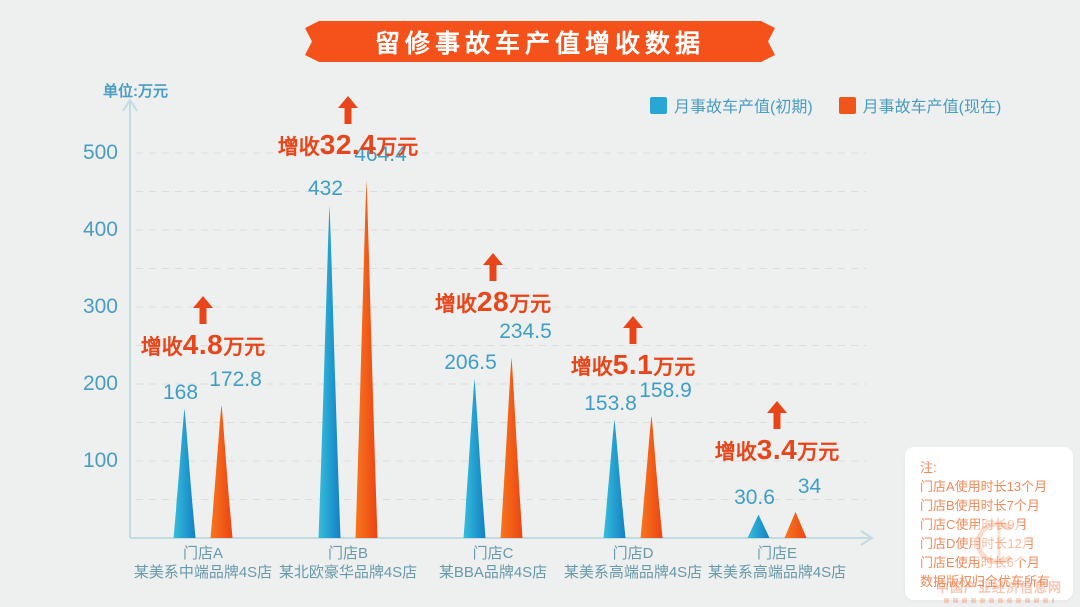 The image size is (1080, 607). I want to click on annotation-suf-1: 万元, so click(397, 147).